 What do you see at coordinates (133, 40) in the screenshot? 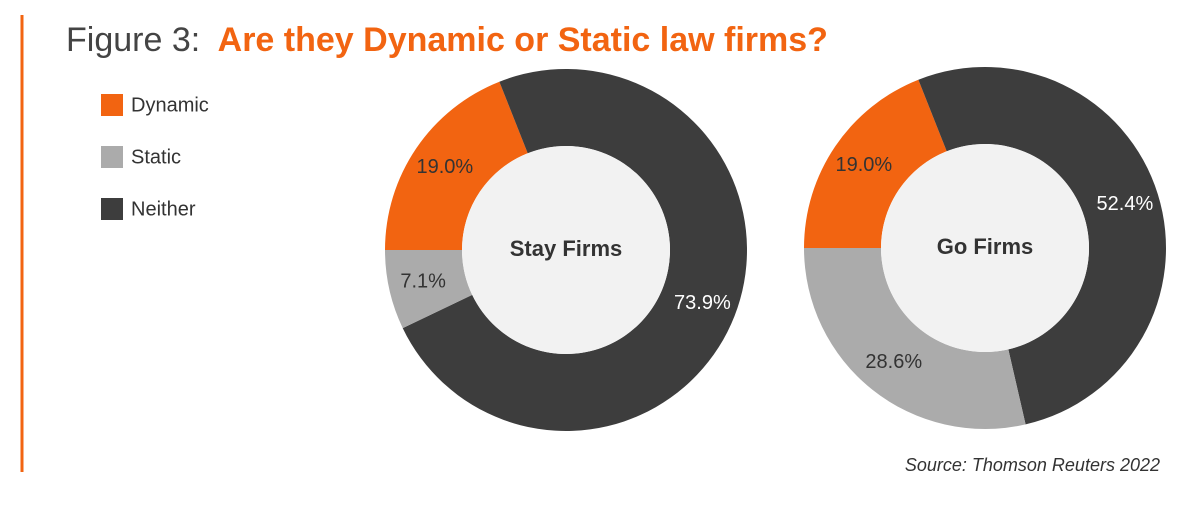
I see `figure-label: Figure 3:` at bounding box center [133, 40].